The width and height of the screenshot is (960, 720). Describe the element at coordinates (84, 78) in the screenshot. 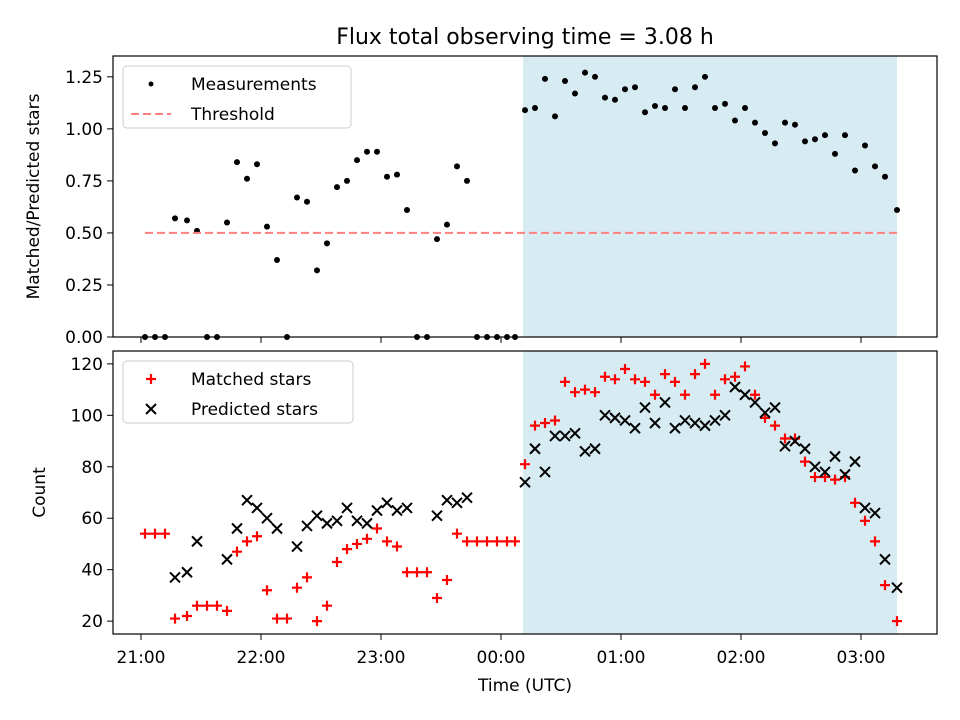

I see `y-tick-label: 1.25` at that location.